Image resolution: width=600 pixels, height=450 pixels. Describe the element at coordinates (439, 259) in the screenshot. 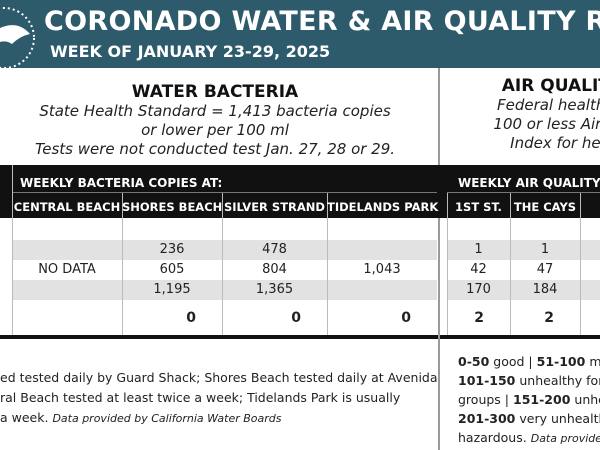

I see `divider` at that location.